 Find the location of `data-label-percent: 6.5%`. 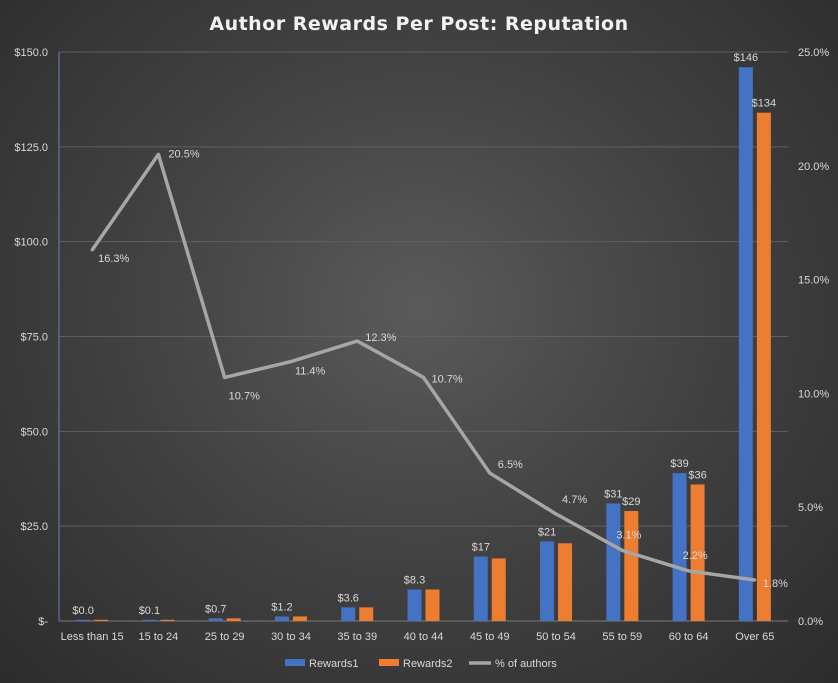

data-label-percent: 6.5% is located at coordinates (510, 465).